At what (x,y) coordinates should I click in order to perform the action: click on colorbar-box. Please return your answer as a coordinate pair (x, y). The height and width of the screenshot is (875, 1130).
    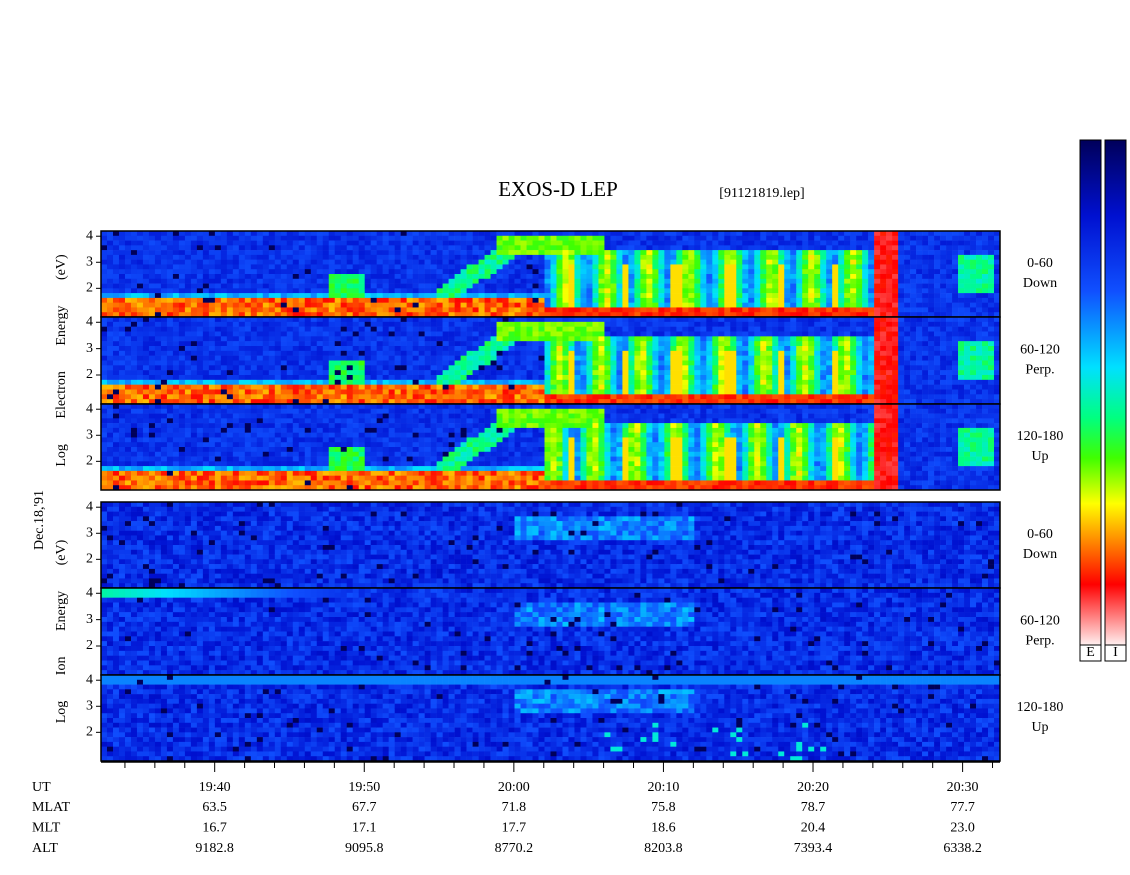
    Looking at the image, I should click on (1090, 653).